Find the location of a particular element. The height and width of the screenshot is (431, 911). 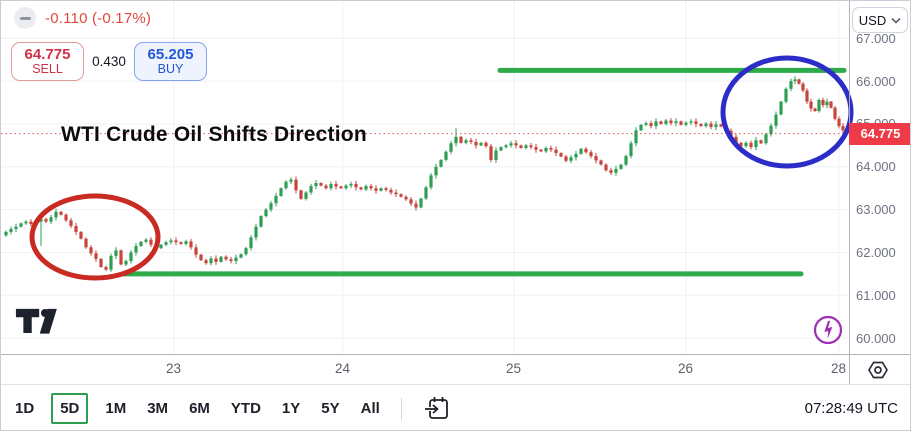

currency-selector: USD is located at coordinates (880, 20).